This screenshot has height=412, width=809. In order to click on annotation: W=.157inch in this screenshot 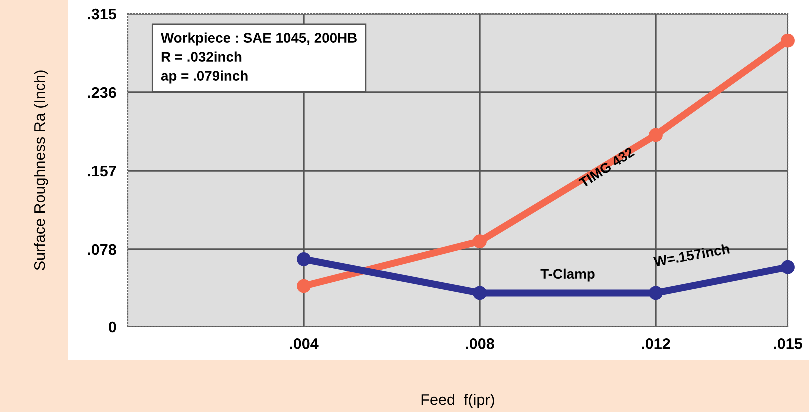, I will do `click(691, 255)`.